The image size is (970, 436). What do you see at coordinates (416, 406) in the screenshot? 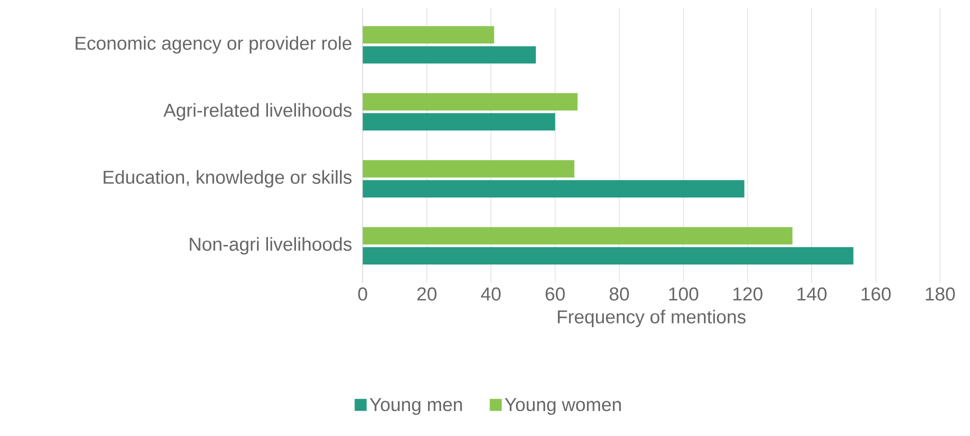
I see `legend-label: Young men` at bounding box center [416, 406].